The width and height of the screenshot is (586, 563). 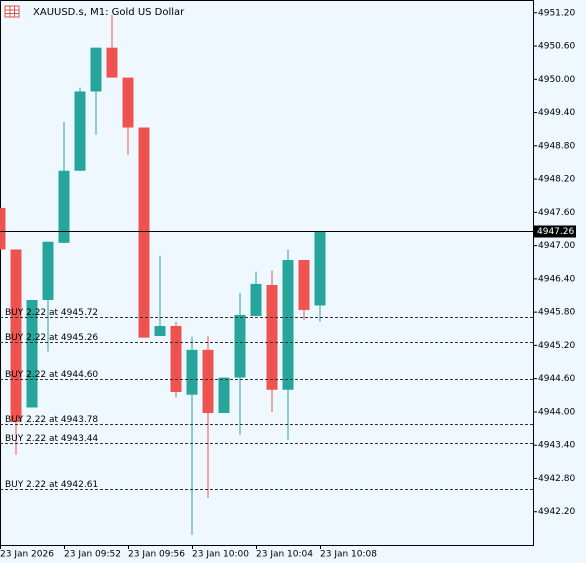 What do you see at coordinates (92, 555) in the screenshot?
I see `x-tick-label: 23 Jan 09:52` at bounding box center [92, 555].